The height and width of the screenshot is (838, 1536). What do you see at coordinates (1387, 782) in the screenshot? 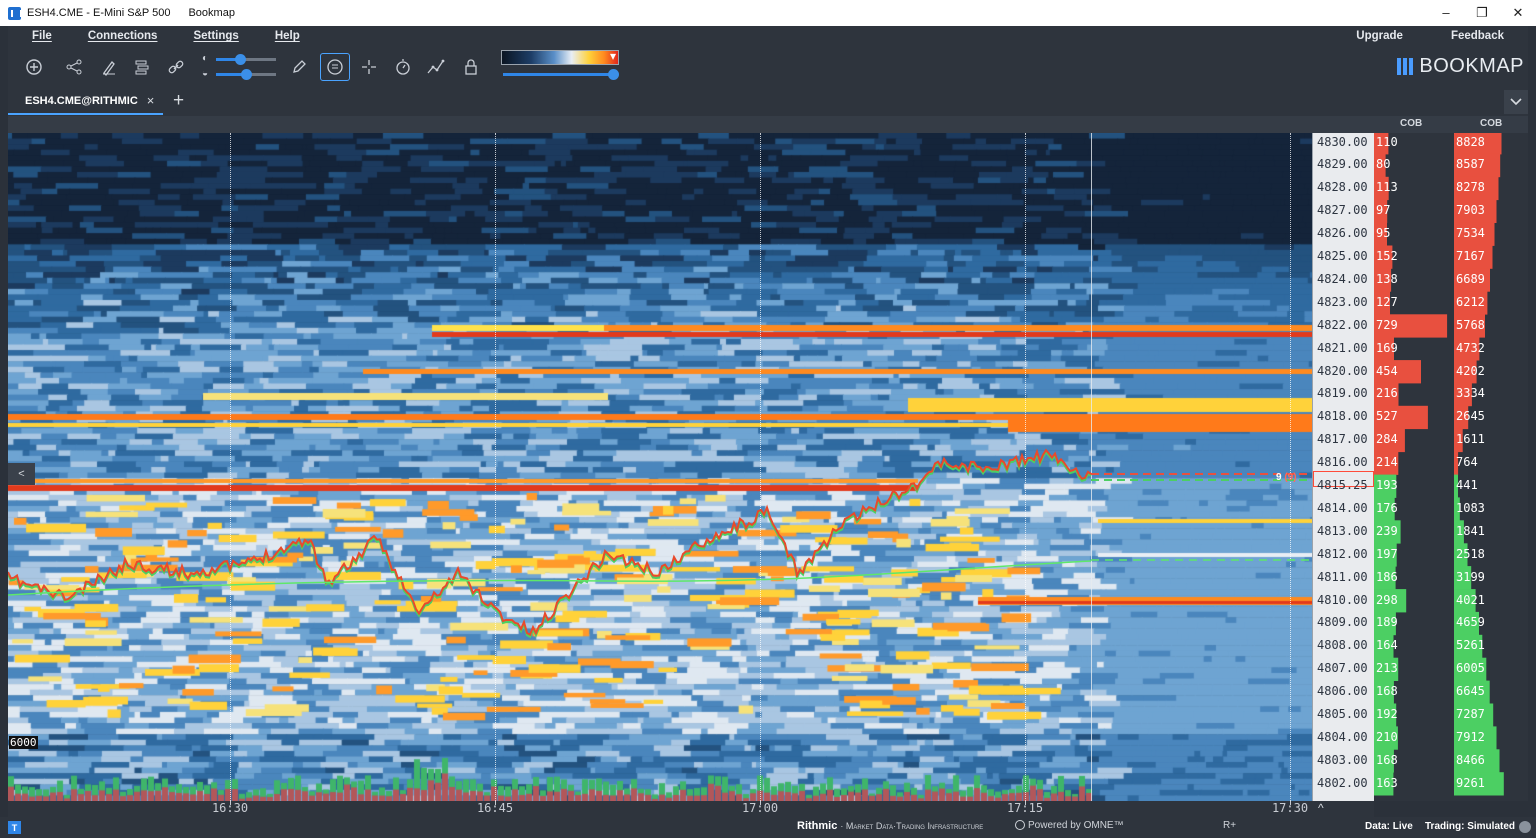
I see `cob-value: 163` at bounding box center [1387, 782].